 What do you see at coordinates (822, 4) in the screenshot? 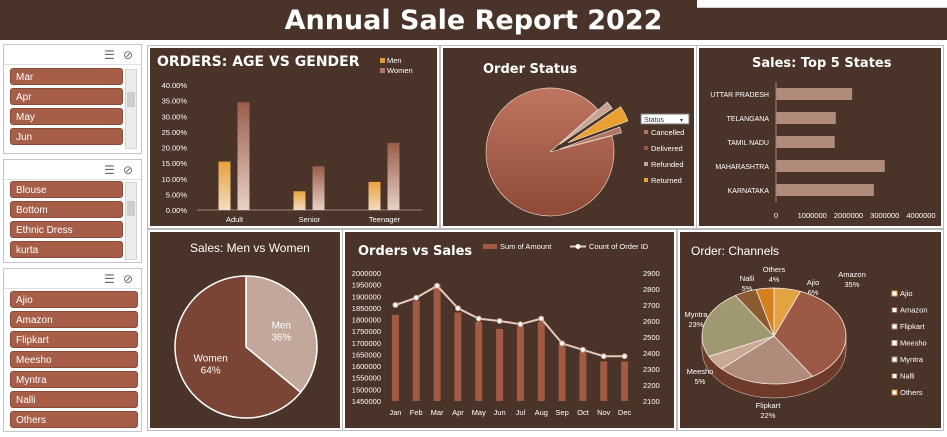
I see `sheet-gridlines` at bounding box center [822, 4].